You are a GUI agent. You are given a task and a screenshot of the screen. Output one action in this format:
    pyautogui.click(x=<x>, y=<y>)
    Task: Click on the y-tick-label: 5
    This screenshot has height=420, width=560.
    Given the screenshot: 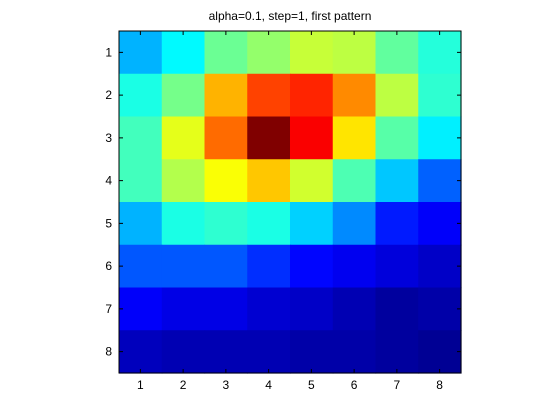 What is the action you would take?
    pyautogui.click(x=108, y=223)
    